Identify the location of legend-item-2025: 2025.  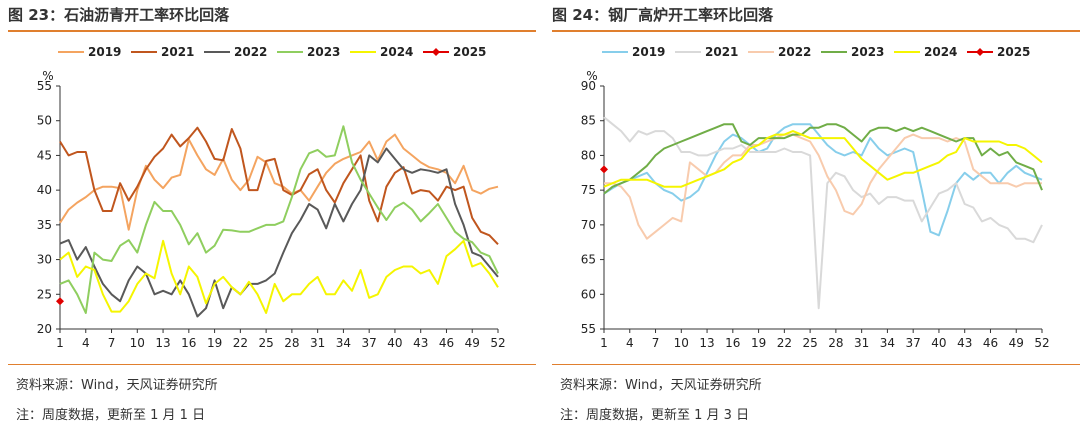
(454, 52).